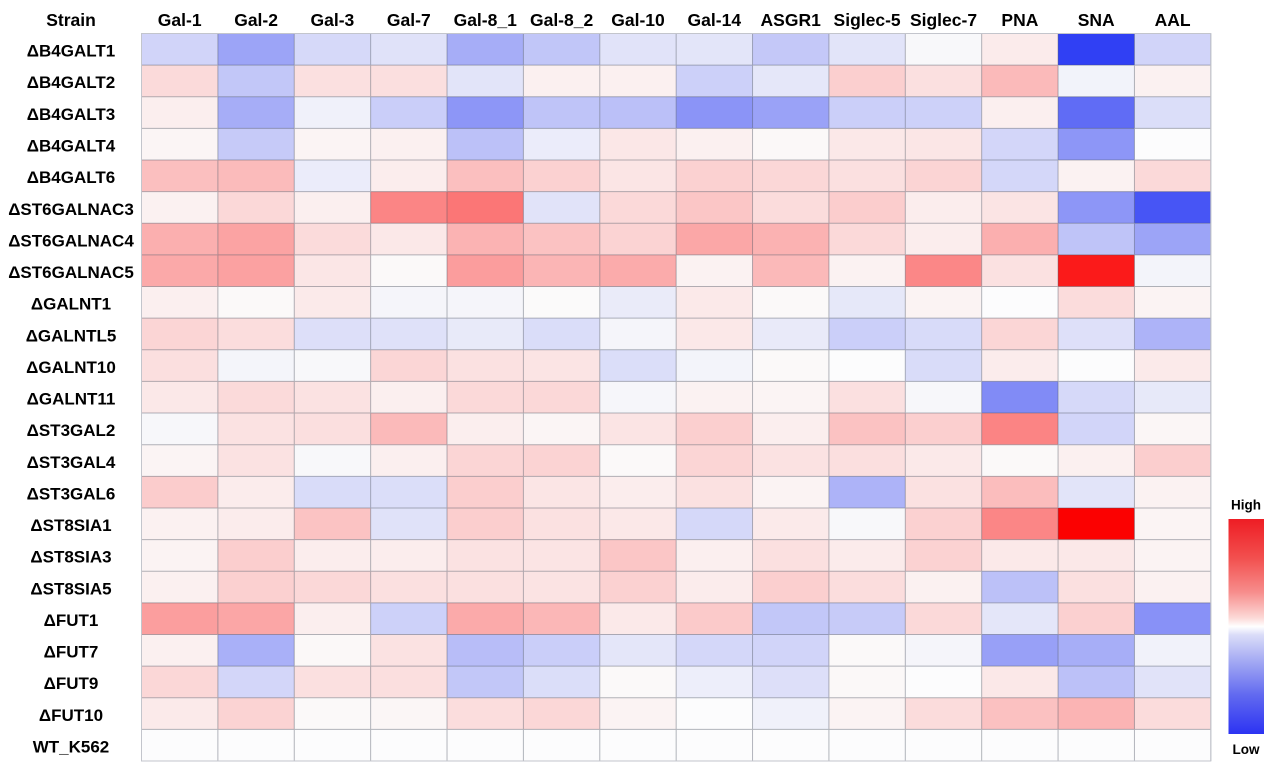 The height and width of the screenshot is (781, 1280). I want to click on svg-text: ΔFUT9, so click(71, 683).